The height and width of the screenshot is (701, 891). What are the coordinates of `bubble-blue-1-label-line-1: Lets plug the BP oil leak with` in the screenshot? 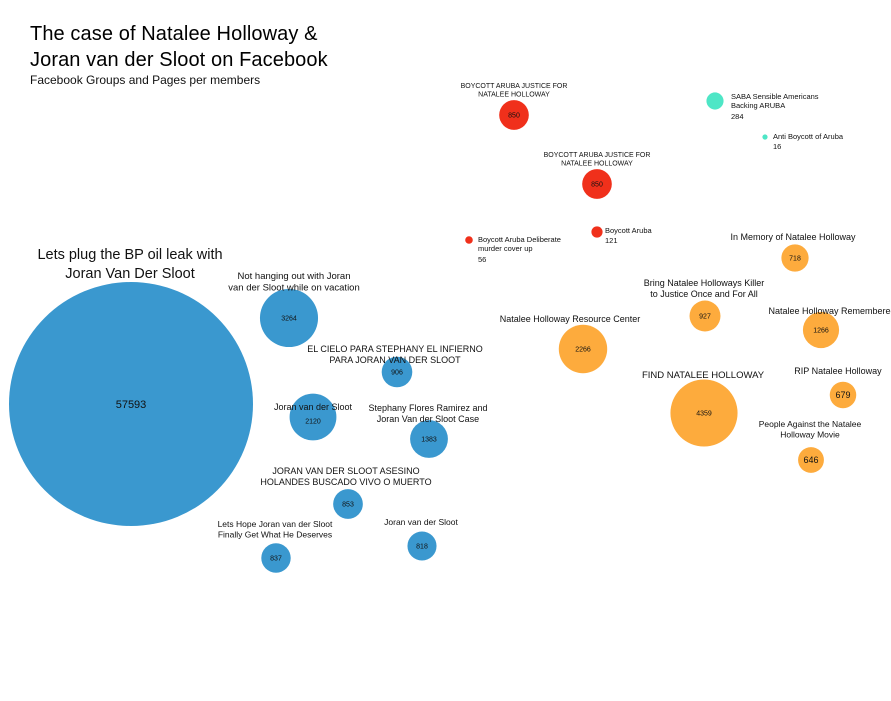 It's located at (129, 255).